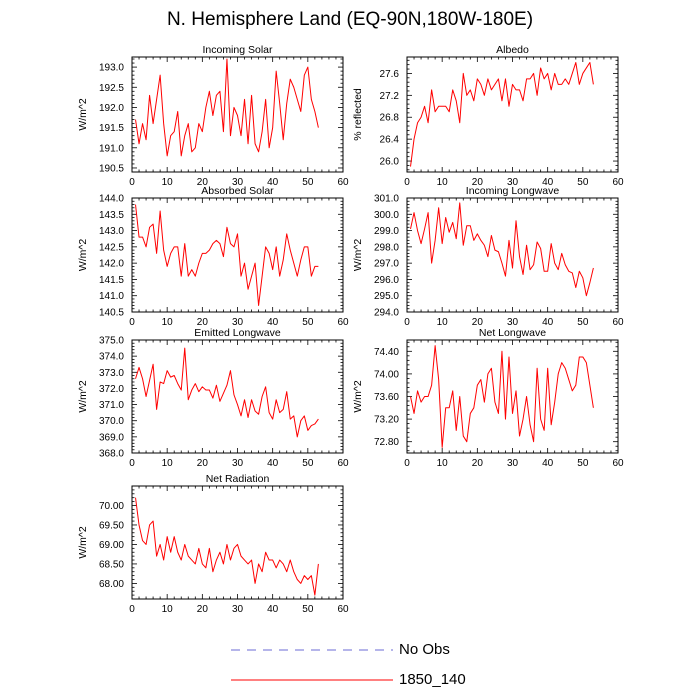 Image resolution: width=700 pixels, height=700 pixels. What do you see at coordinates (350, 19) in the screenshot?
I see `figure-title: N. Hemisphere Land (EQ-90N,180W-180E)` at bounding box center [350, 19].